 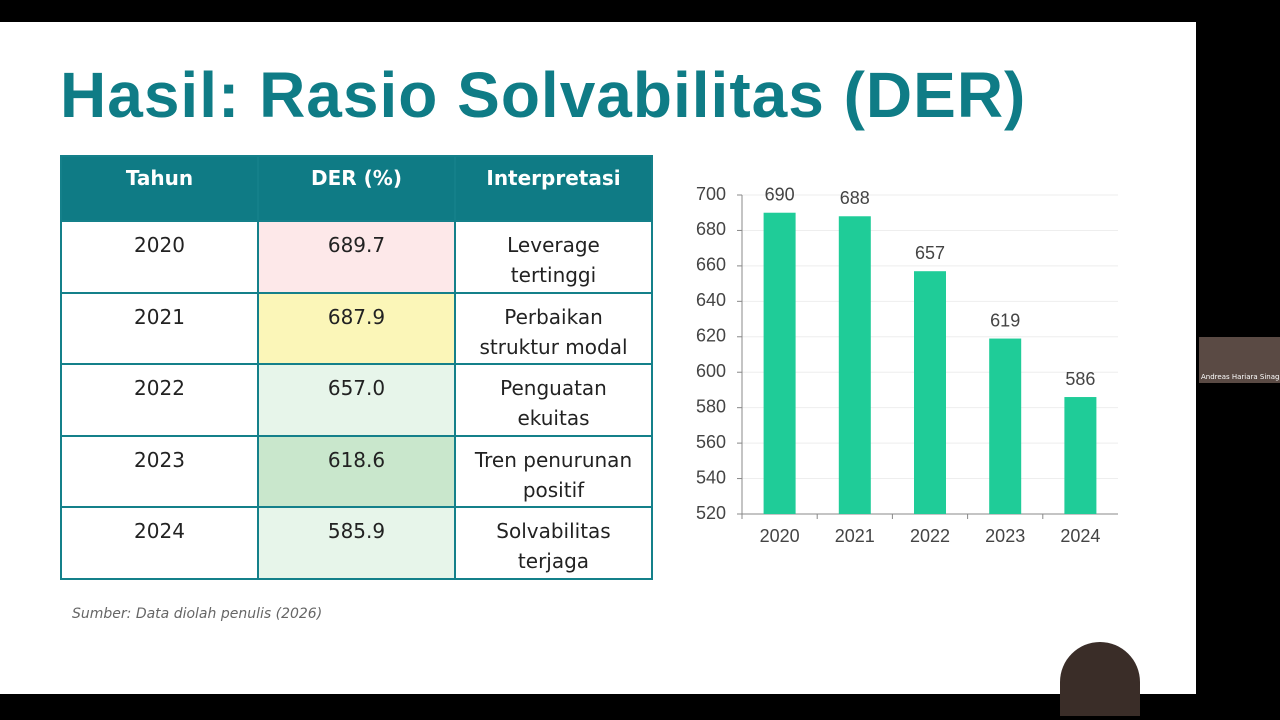 What do you see at coordinates (553, 316) in the screenshot?
I see `interpretation-line: Perbaikan` at bounding box center [553, 316].